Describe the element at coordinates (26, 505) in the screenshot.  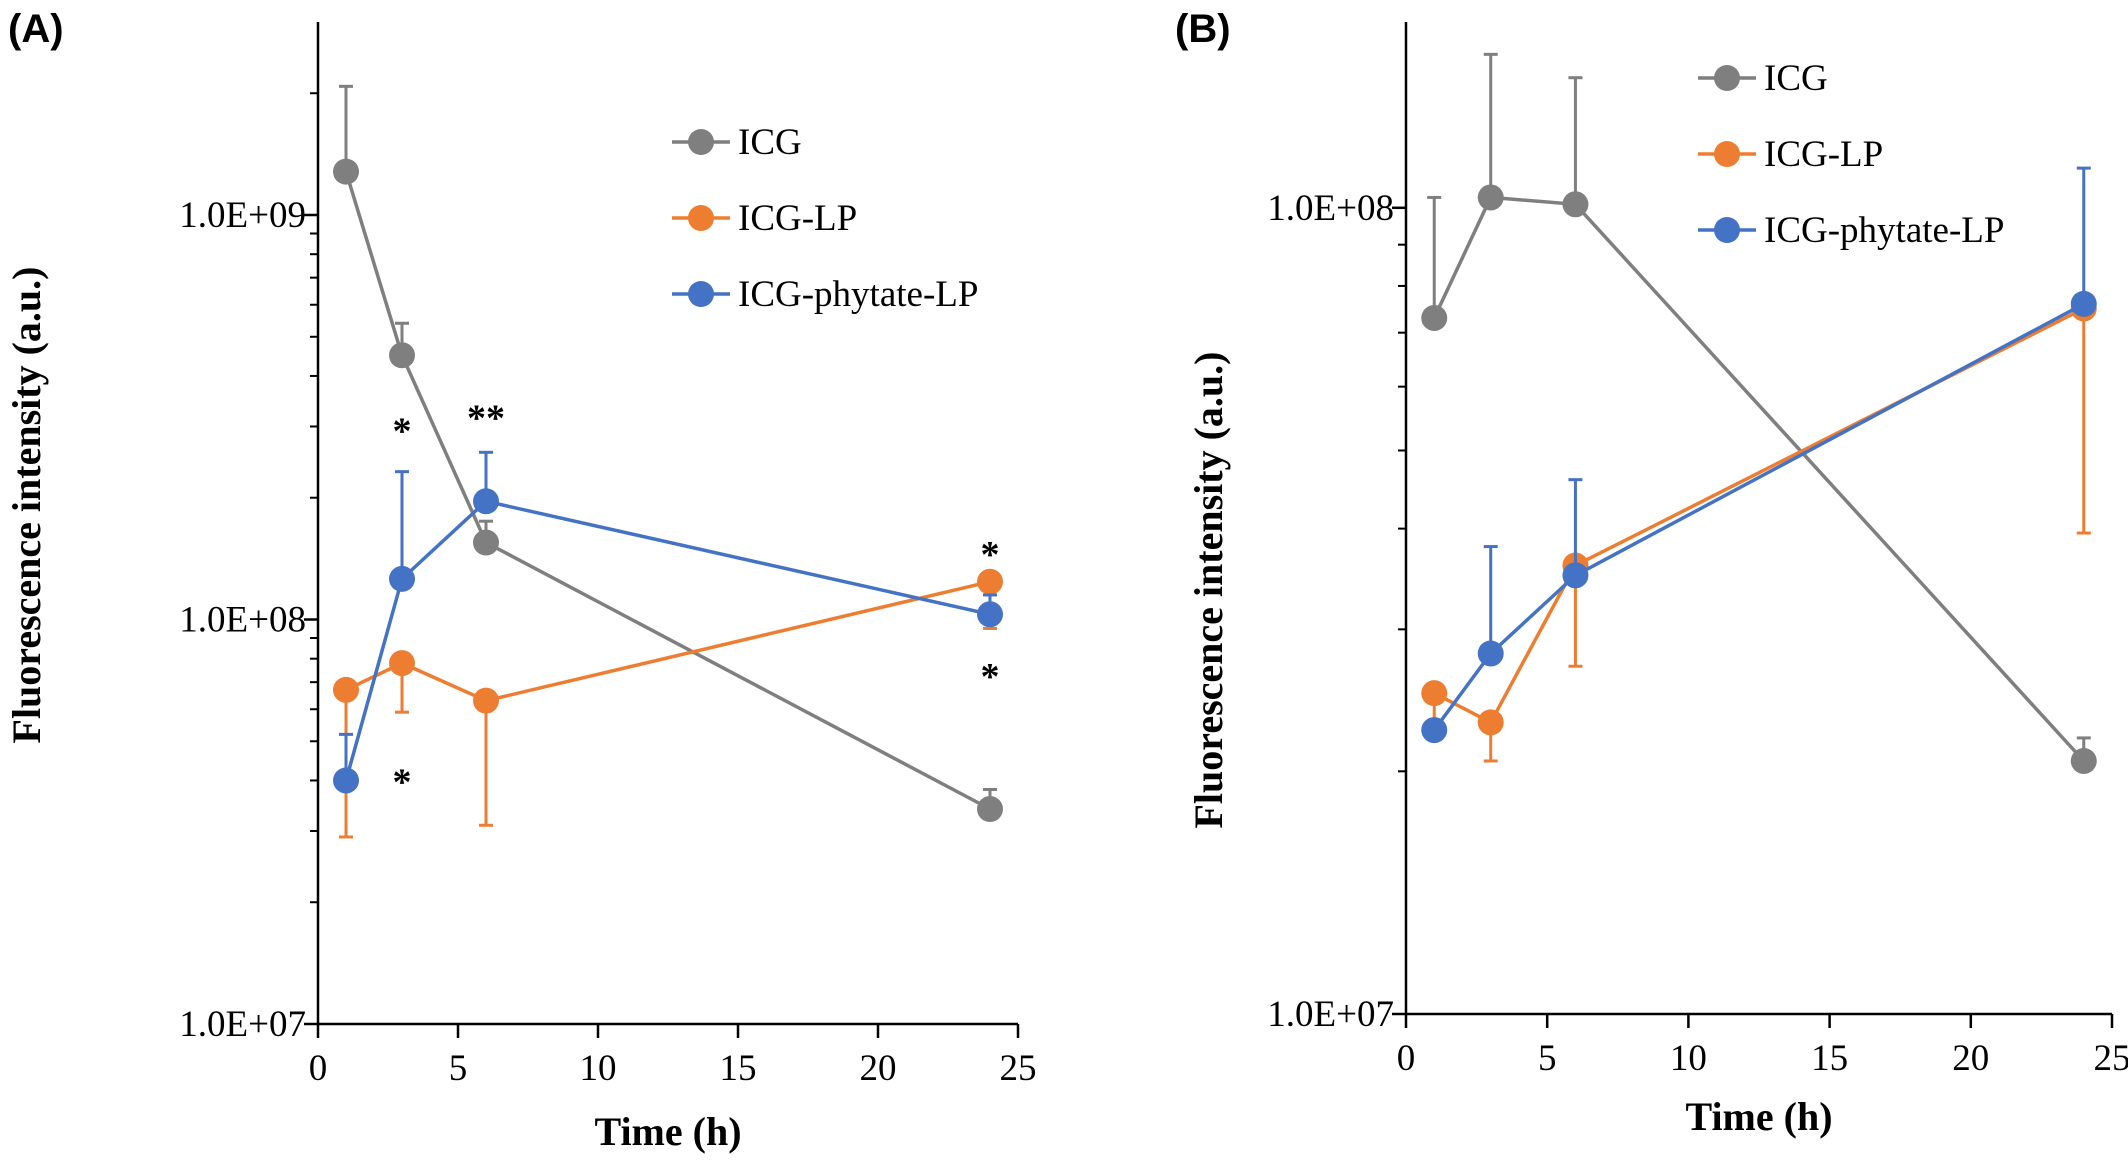
I see `panel-a-y-axis-title: Fluorescence intensity (a.u.)` at that location.